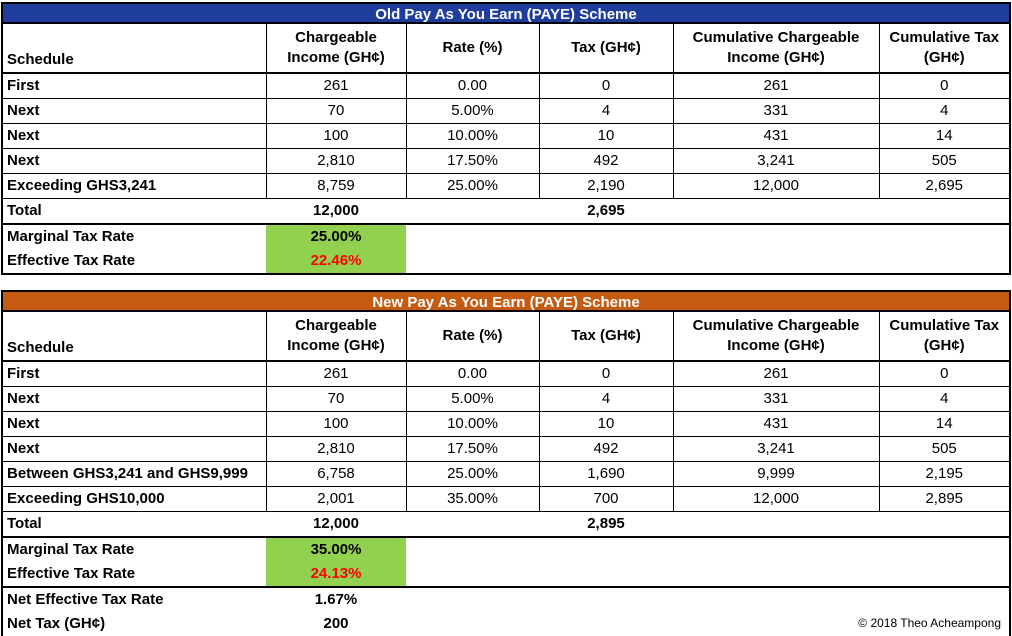 This screenshot has height=636, width=1012. I want to click on copyright-notice: © 2018 Theo Acheampong, so click(929, 623).